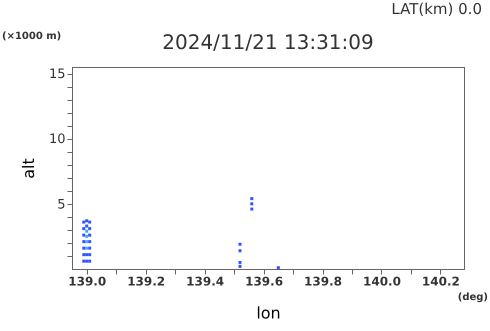 This screenshot has height=331, width=490. Describe the element at coordinates (57, 140) in the screenshot. I see `y-tick-label: 10` at that location.